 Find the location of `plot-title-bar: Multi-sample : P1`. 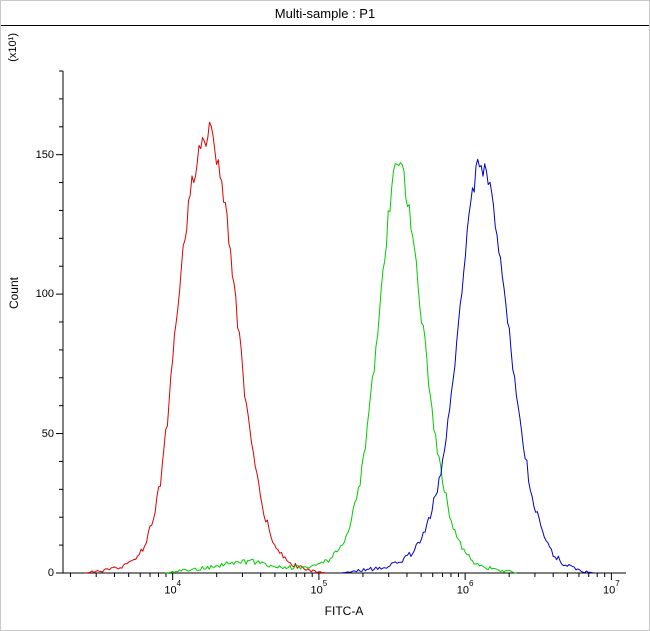

plot-title-bar: Multi-sample : P1 is located at coordinates (325, 13).